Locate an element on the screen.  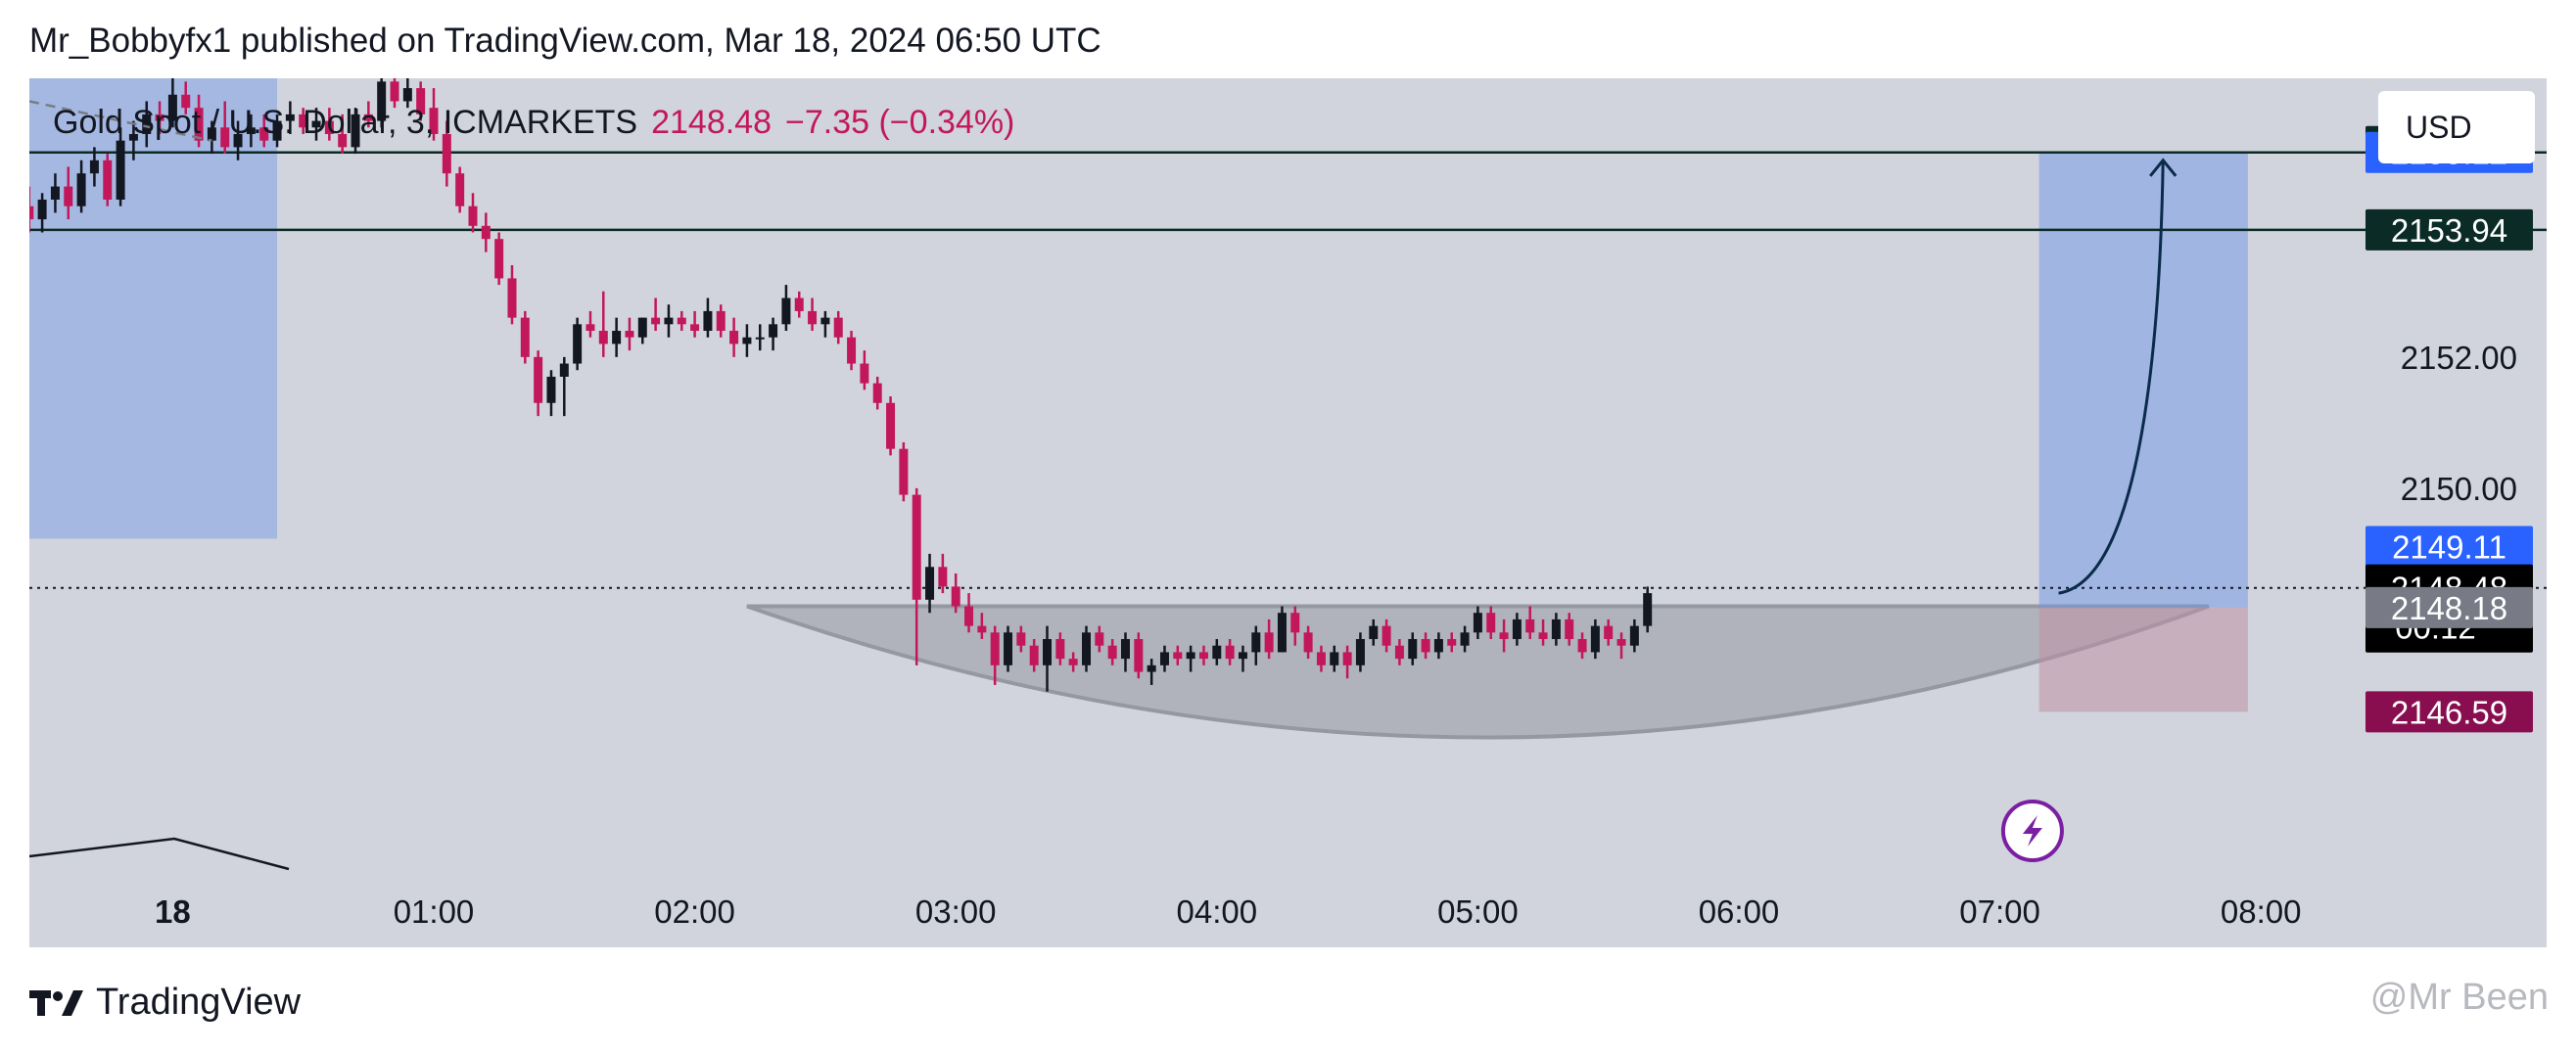
y-tick-label: 2150.00 is located at coordinates (2459, 489).